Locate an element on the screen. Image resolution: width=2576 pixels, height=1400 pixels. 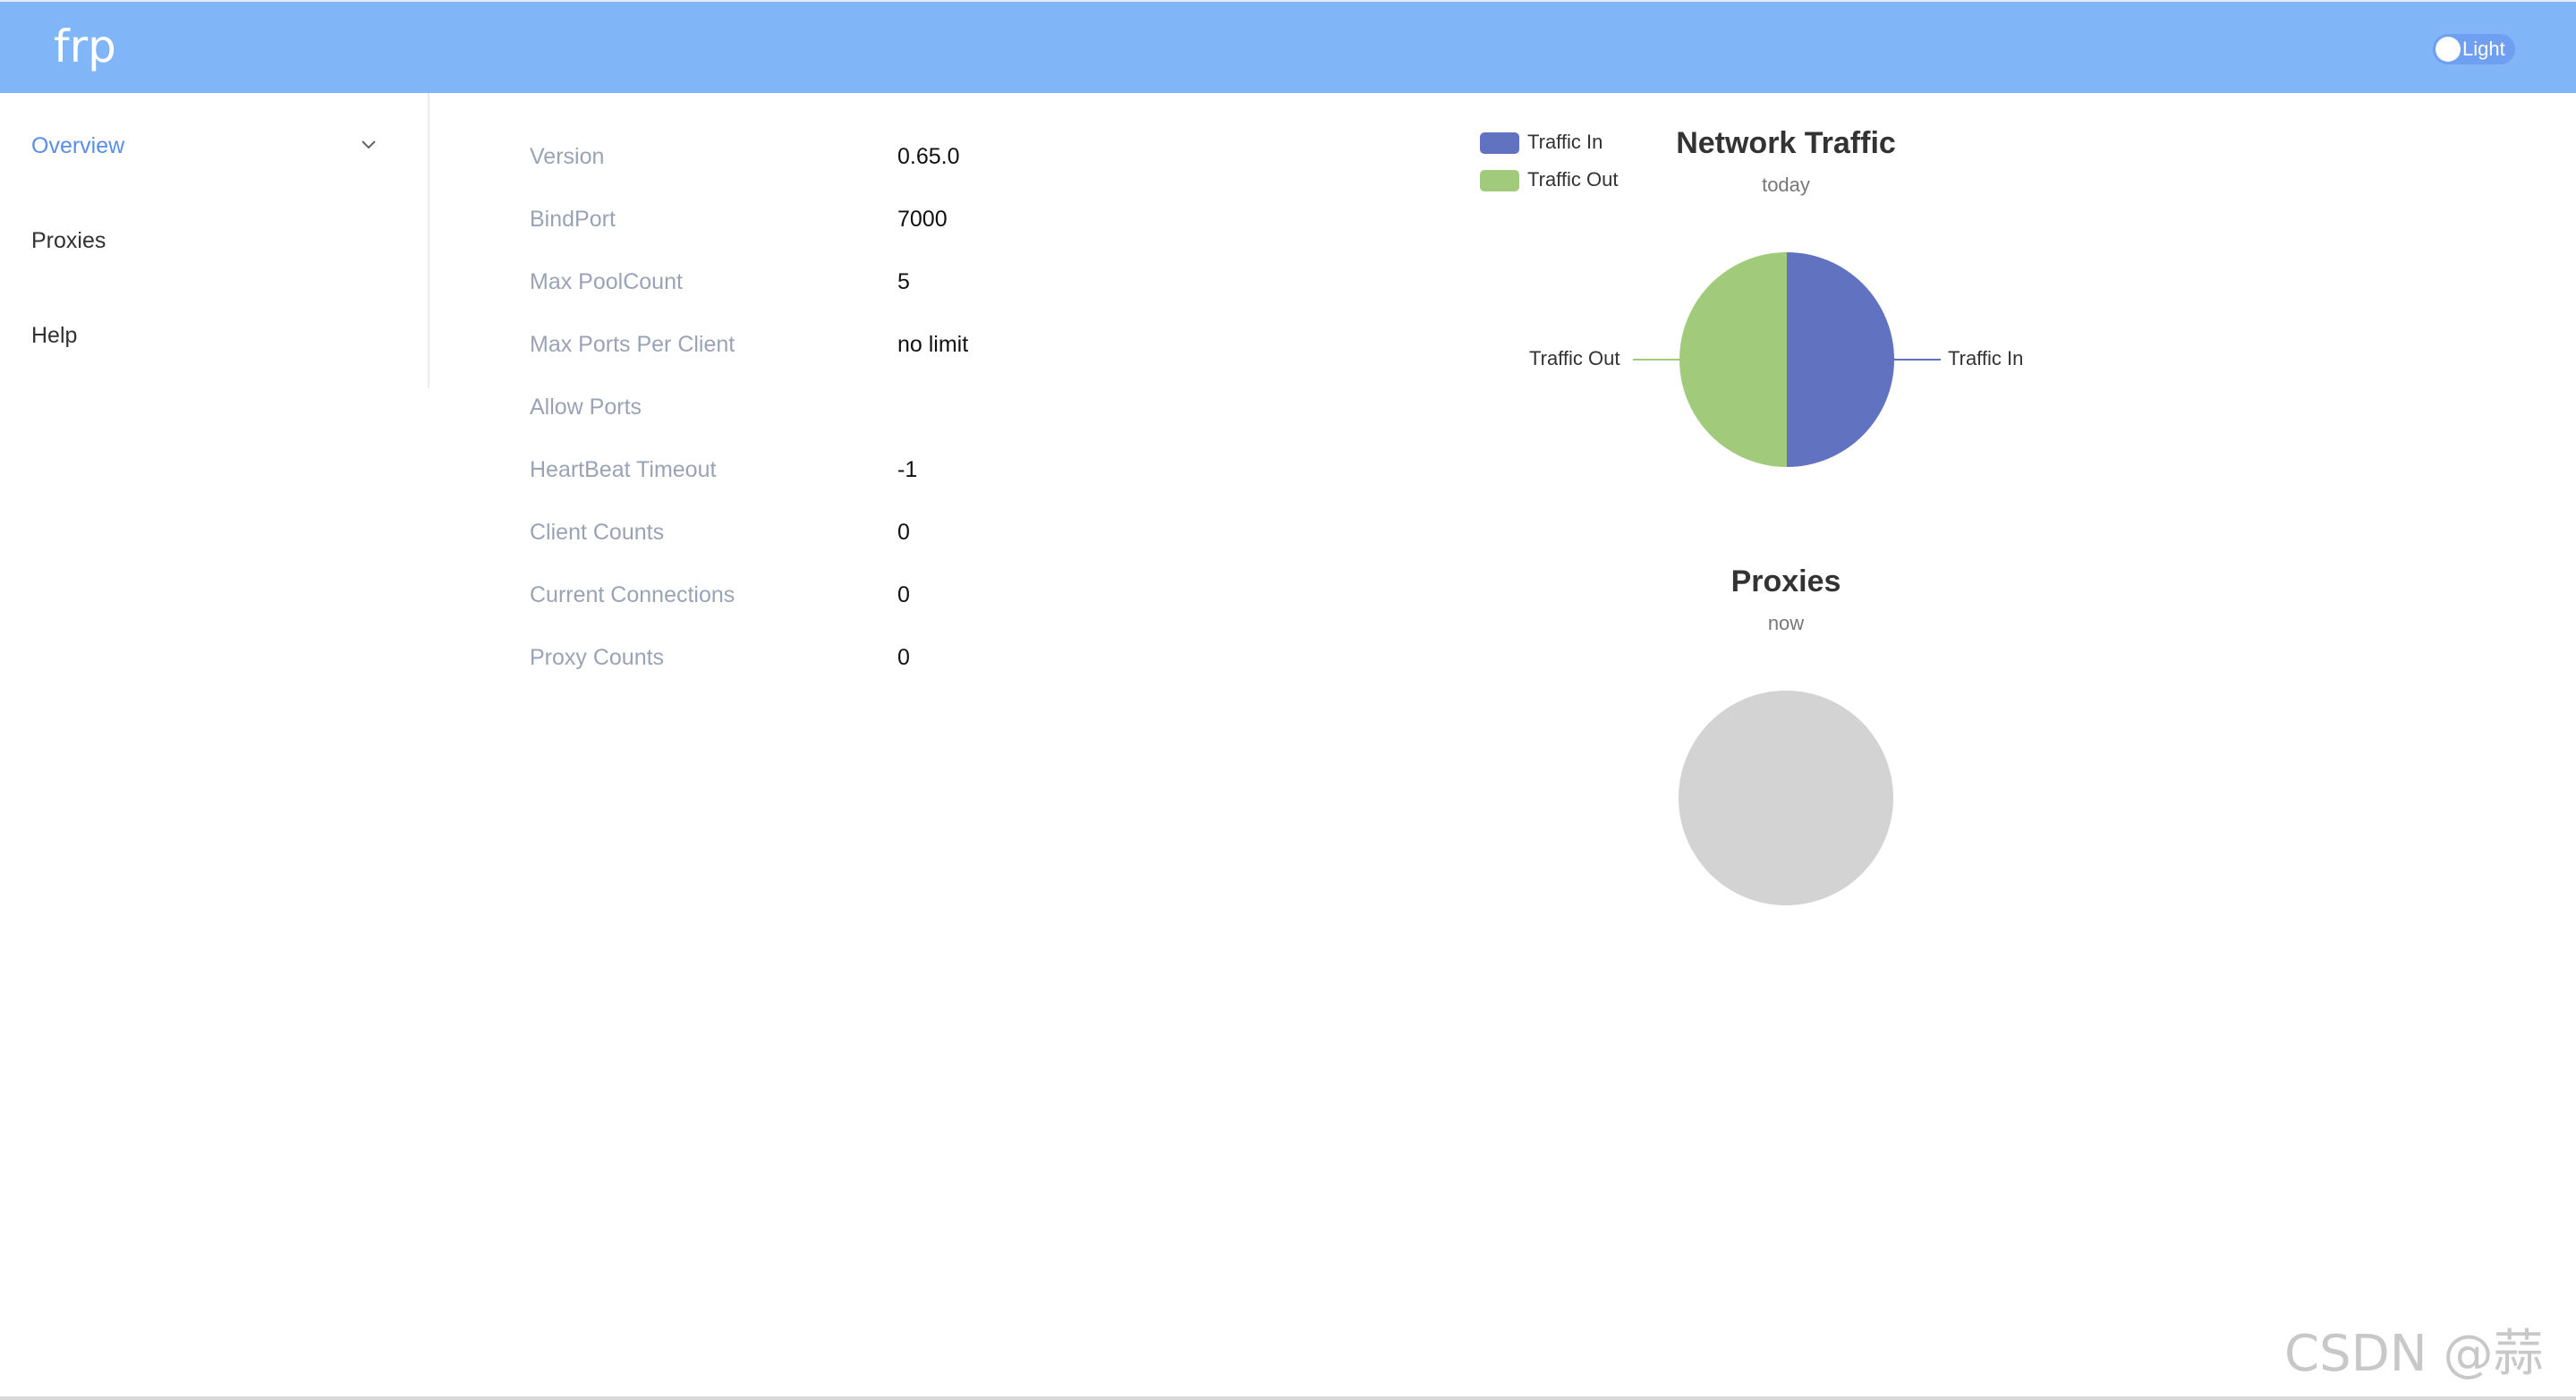
legend-swatch-traffic-out is located at coordinates (1499, 180).